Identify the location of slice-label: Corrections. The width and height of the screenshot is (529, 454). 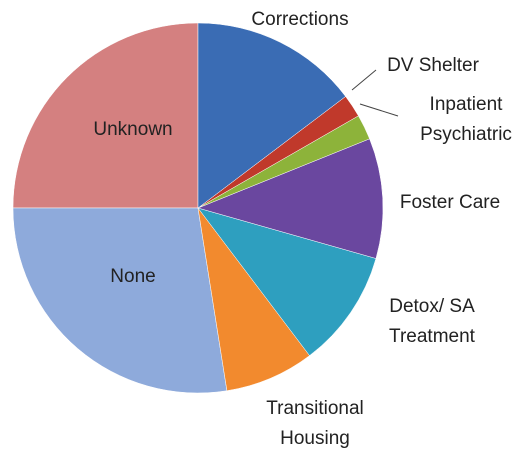
(300, 19).